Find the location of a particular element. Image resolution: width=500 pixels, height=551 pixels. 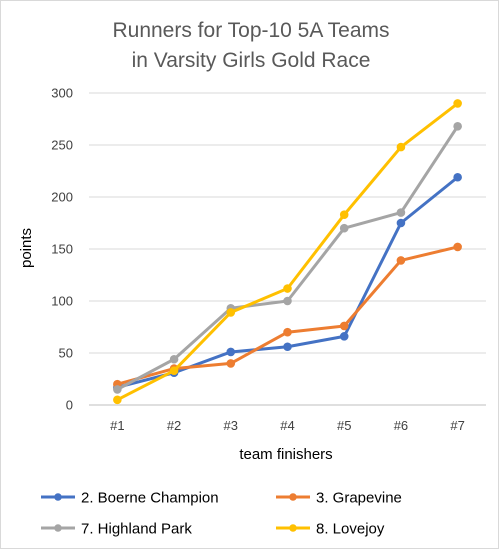

legend-label: 7. Highland Park is located at coordinates (136, 529).